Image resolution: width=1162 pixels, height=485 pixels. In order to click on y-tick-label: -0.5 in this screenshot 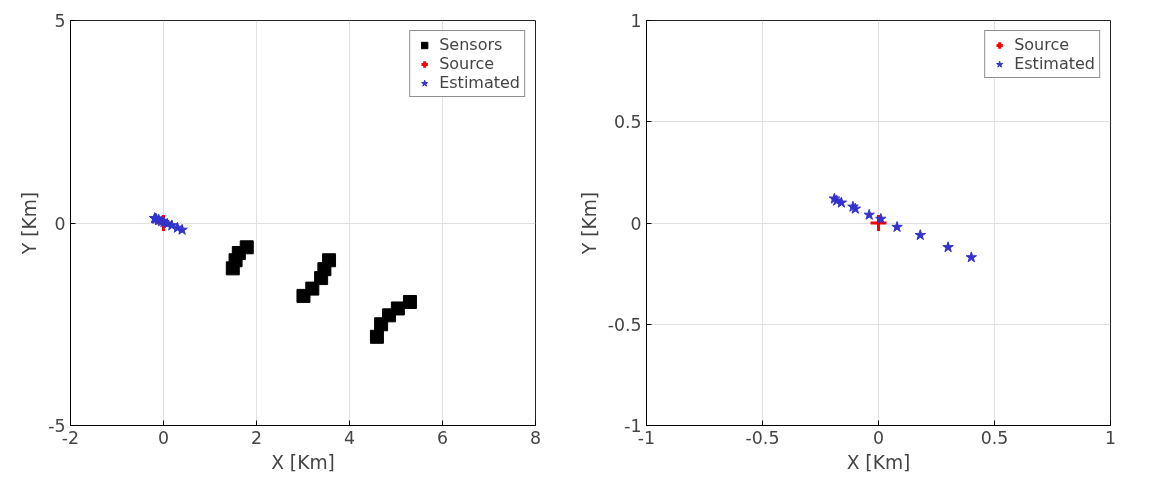, I will do `click(624, 324)`.